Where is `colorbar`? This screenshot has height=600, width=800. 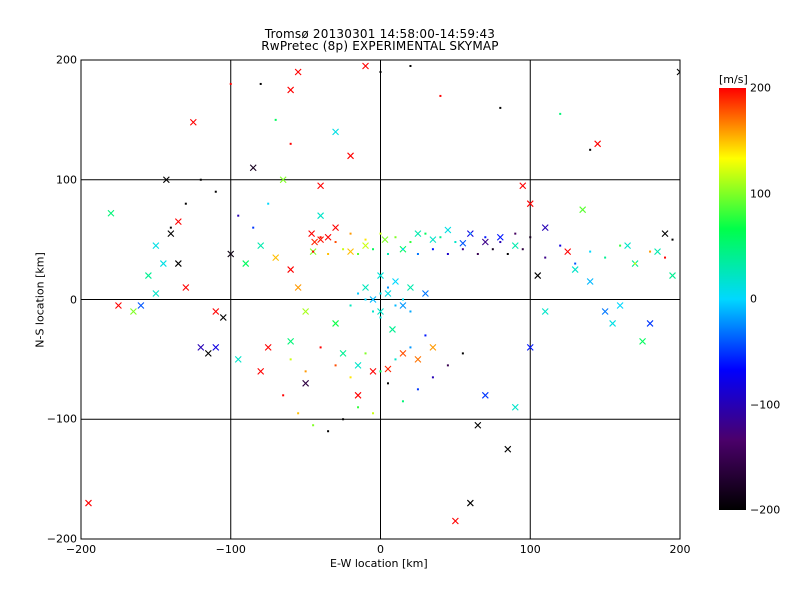 colorbar is located at coordinates (732, 299).